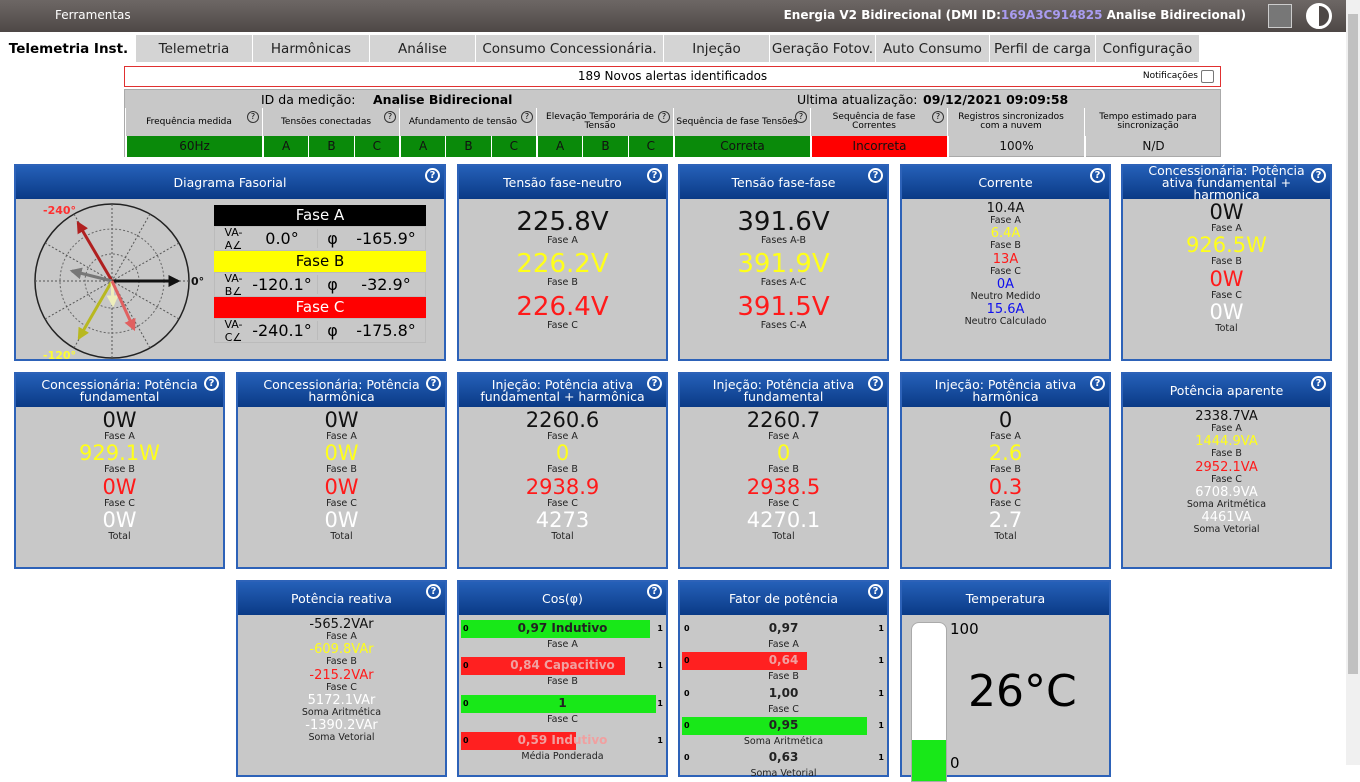 The image size is (1360, 782). I want to click on card-title: Concessionária: Potência harmônica, so click(341, 390).